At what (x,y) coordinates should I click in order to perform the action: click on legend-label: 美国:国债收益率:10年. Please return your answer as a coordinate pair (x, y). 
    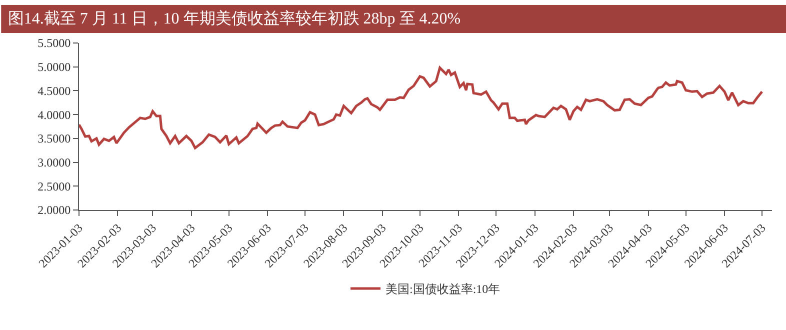
    Looking at the image, I should click on (443, 289).